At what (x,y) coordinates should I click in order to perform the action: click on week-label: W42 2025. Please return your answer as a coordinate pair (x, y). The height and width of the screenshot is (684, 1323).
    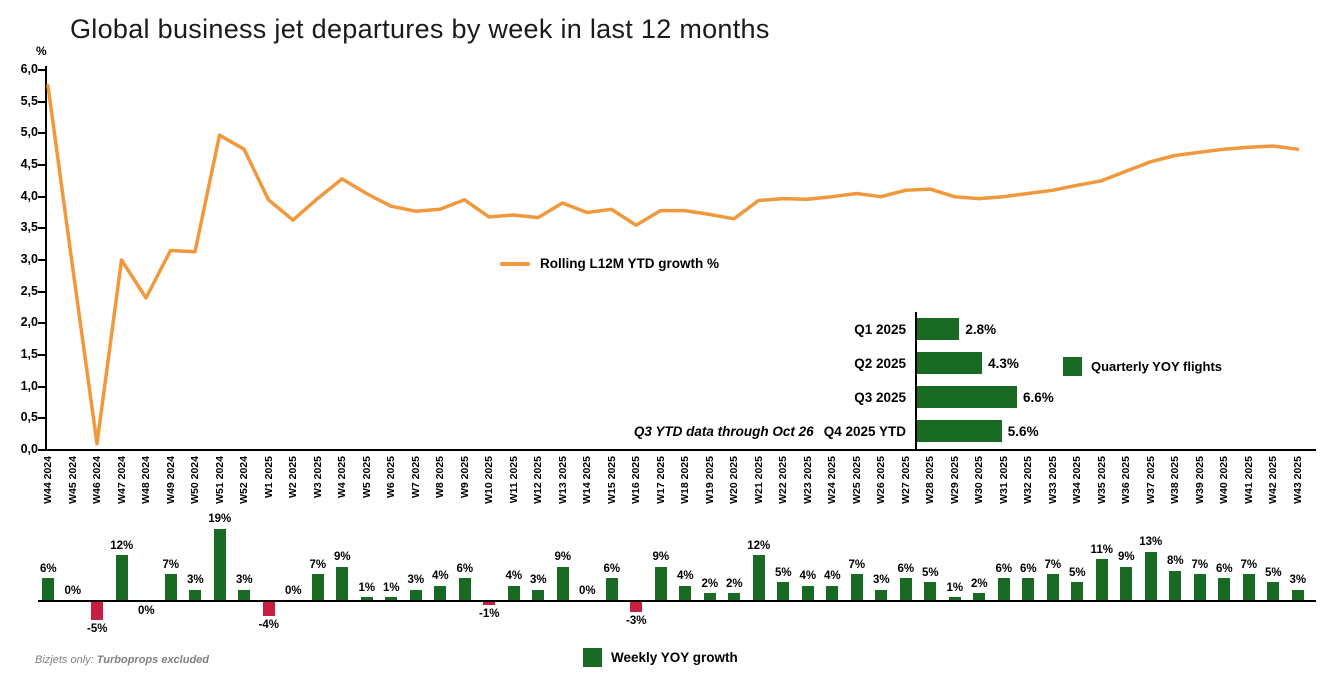
    Looking at the image, I should click on (1273, 490).